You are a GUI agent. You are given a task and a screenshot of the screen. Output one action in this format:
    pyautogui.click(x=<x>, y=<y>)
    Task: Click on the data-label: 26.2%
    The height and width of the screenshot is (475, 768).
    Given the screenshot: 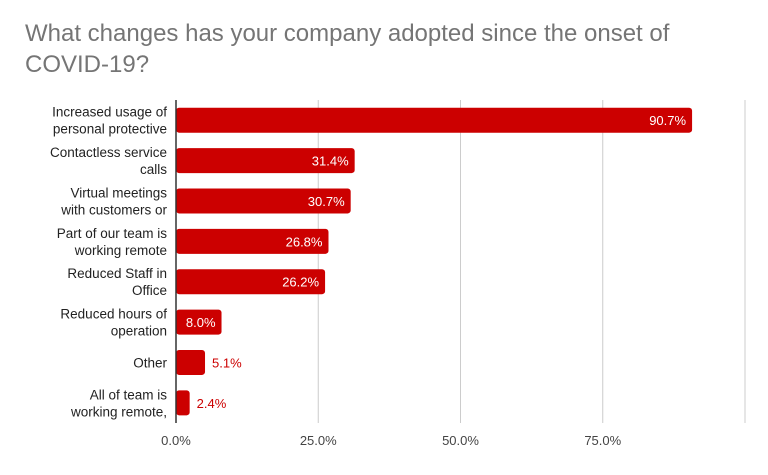 What is the action you would take?
    pyautogui.click(x=300, y=282)
    